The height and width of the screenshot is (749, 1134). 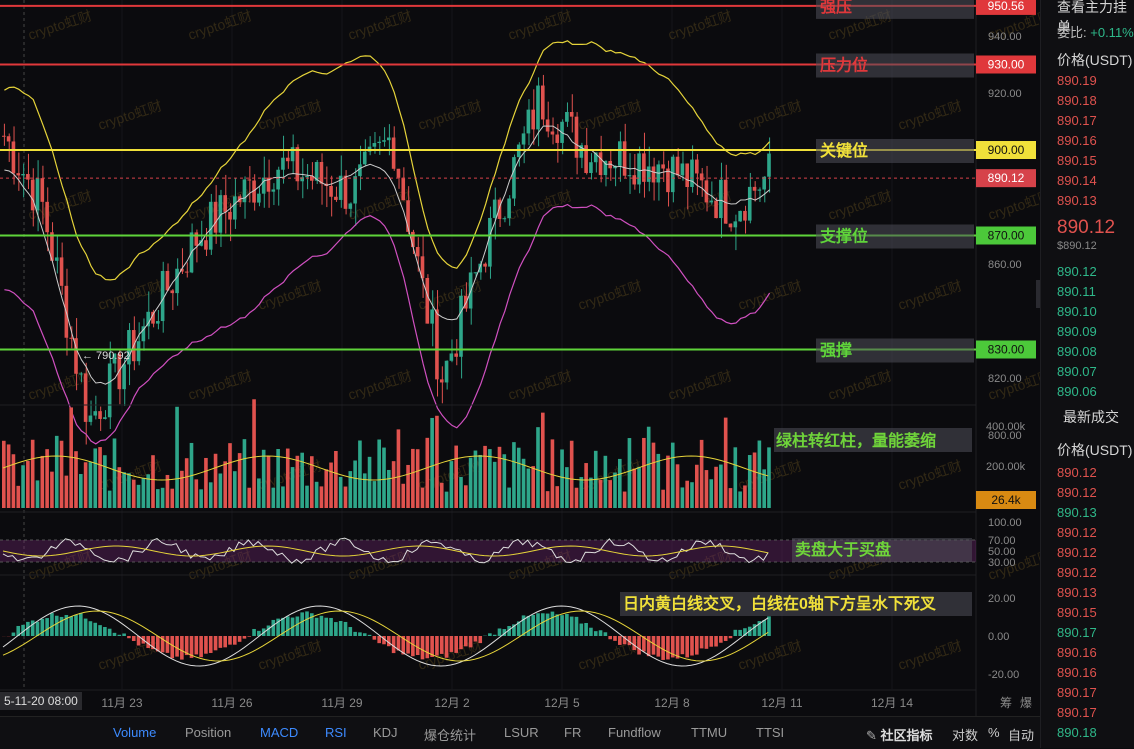 What do you see at coordinates (1077, 80) in the screenshot?
I see `ask-row: 890.19` at bounding box center [1077, 80].